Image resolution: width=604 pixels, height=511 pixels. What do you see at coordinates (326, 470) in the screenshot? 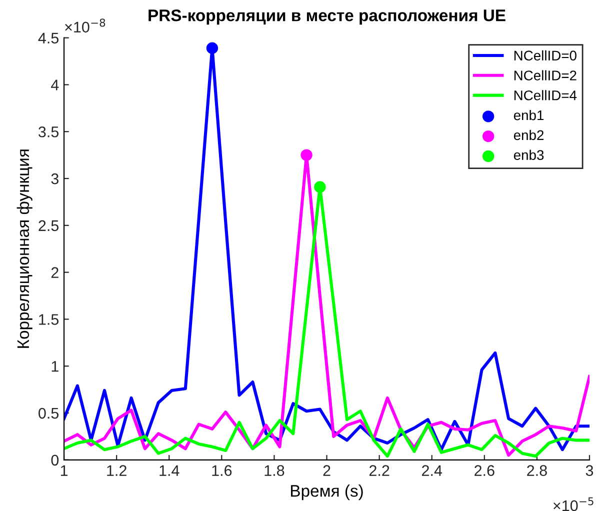
I see `x-tick-label: 2` at bounding box center [326, 470].